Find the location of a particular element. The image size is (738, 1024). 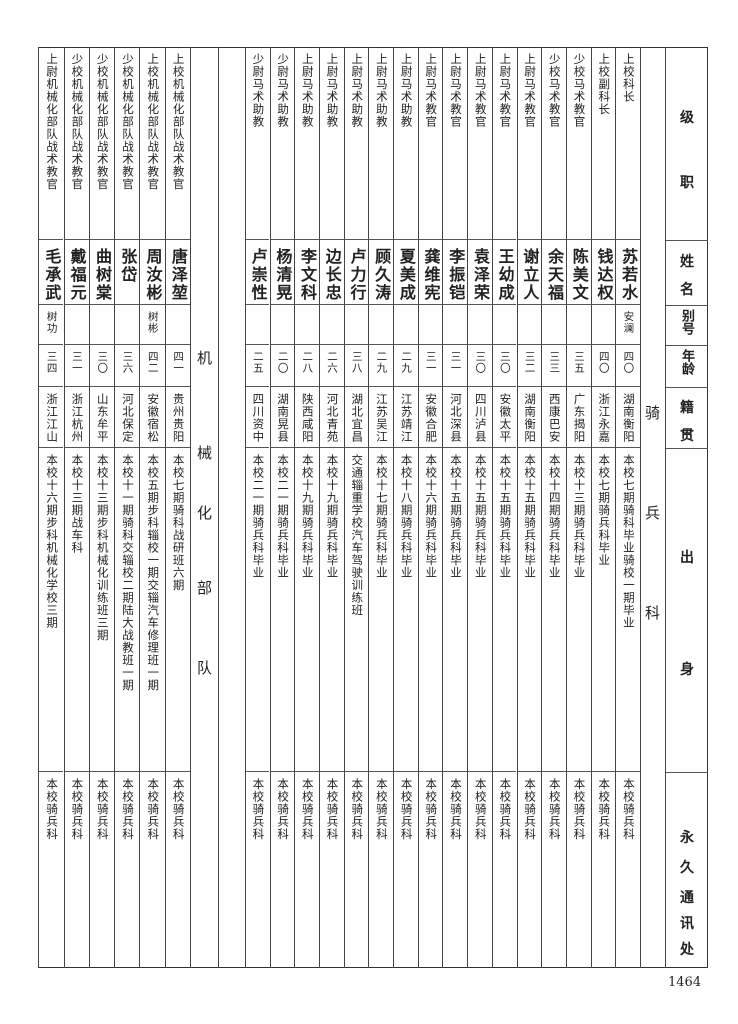

native-cell: 湖北宜昌 is located at coordinates (356, 417).